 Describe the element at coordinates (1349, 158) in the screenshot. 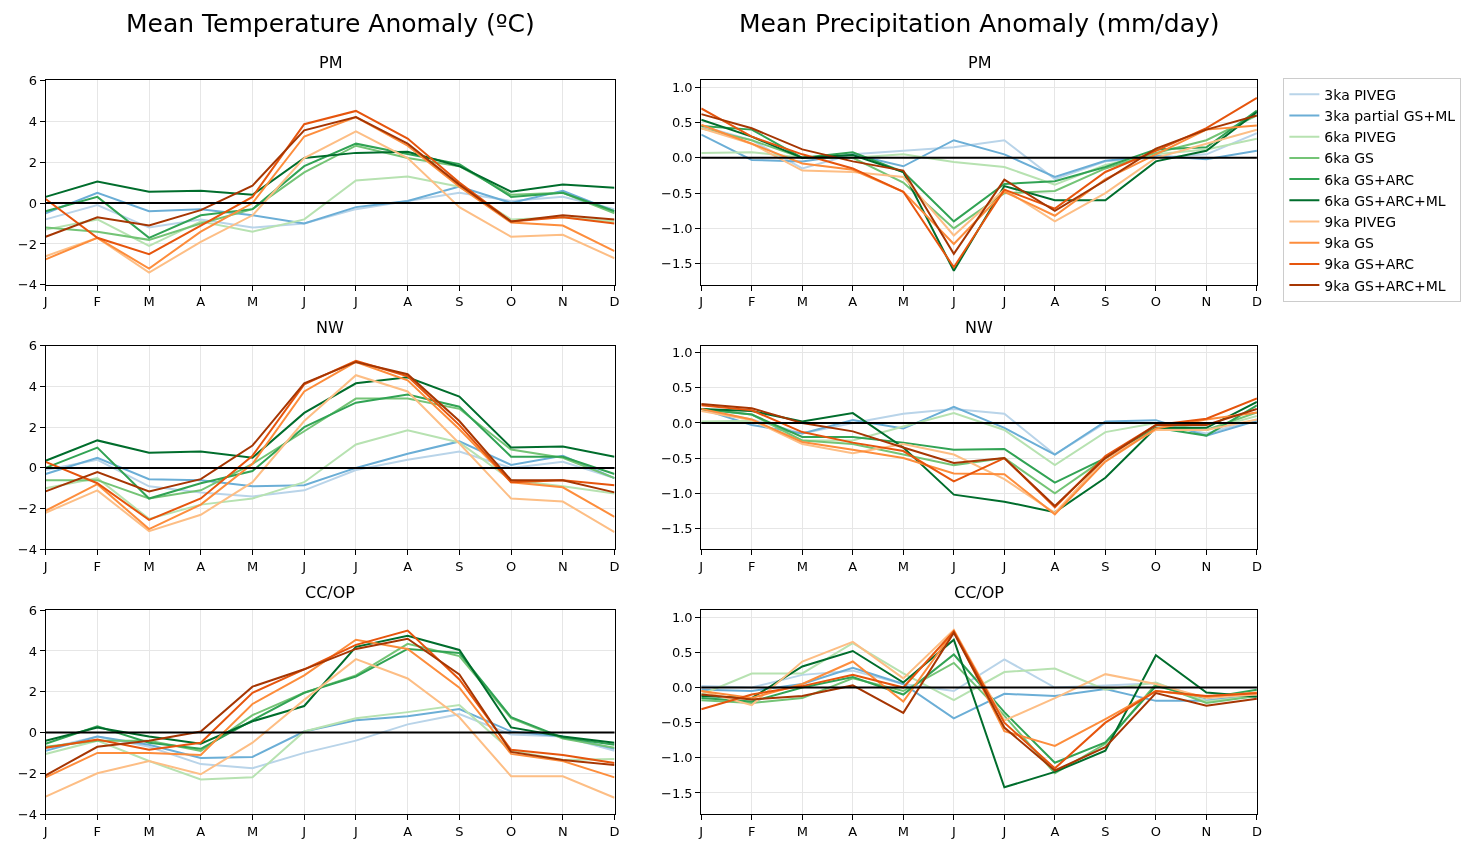

I see `legend-label: 6ka GS` at that location.